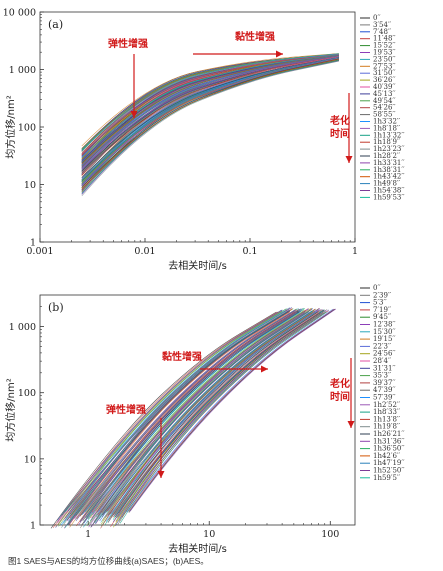  What do you see at coordinates (384, 46) in the screenshot?
I see `legend-entry: 15′52′′` at bounding box center [384, 46].